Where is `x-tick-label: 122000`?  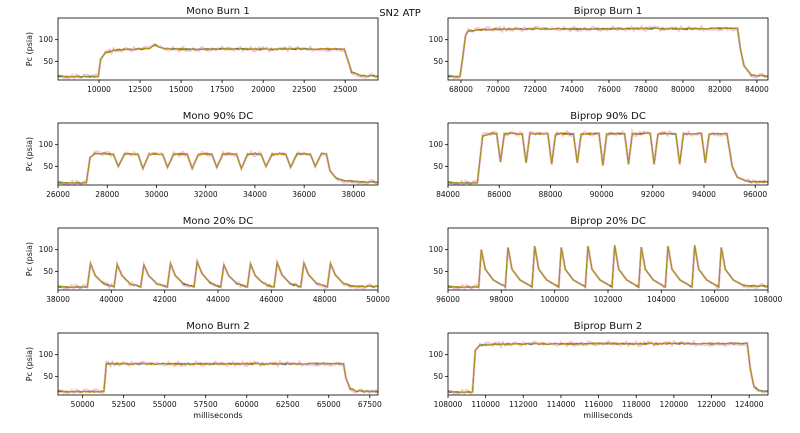
x-tick-label: 122000 is located at coordinates (711, 404).